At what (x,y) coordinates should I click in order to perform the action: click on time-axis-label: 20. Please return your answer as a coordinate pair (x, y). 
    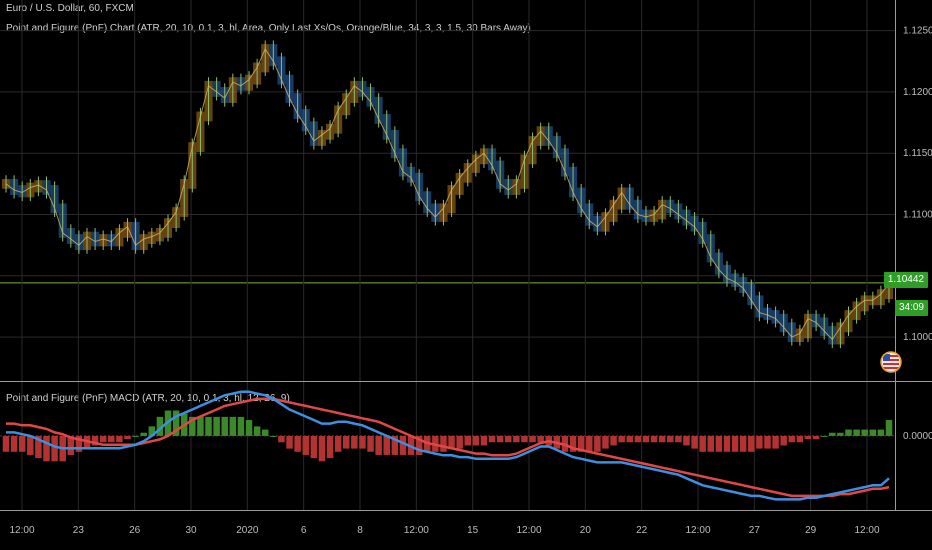
    Looking at the image, I should click on (586, 530).